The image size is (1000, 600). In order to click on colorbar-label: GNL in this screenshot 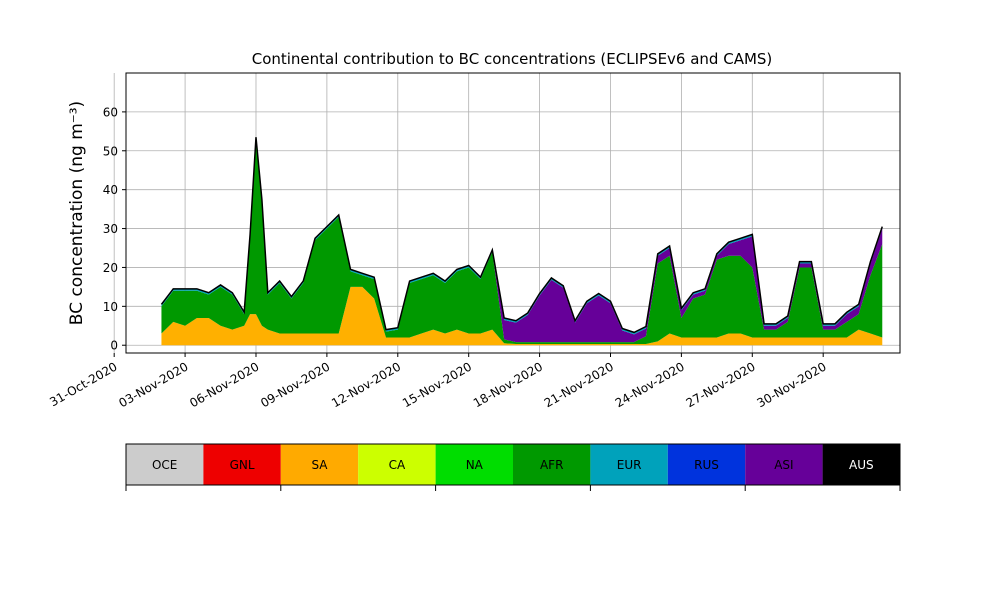, I will do `click(242, 465)`.